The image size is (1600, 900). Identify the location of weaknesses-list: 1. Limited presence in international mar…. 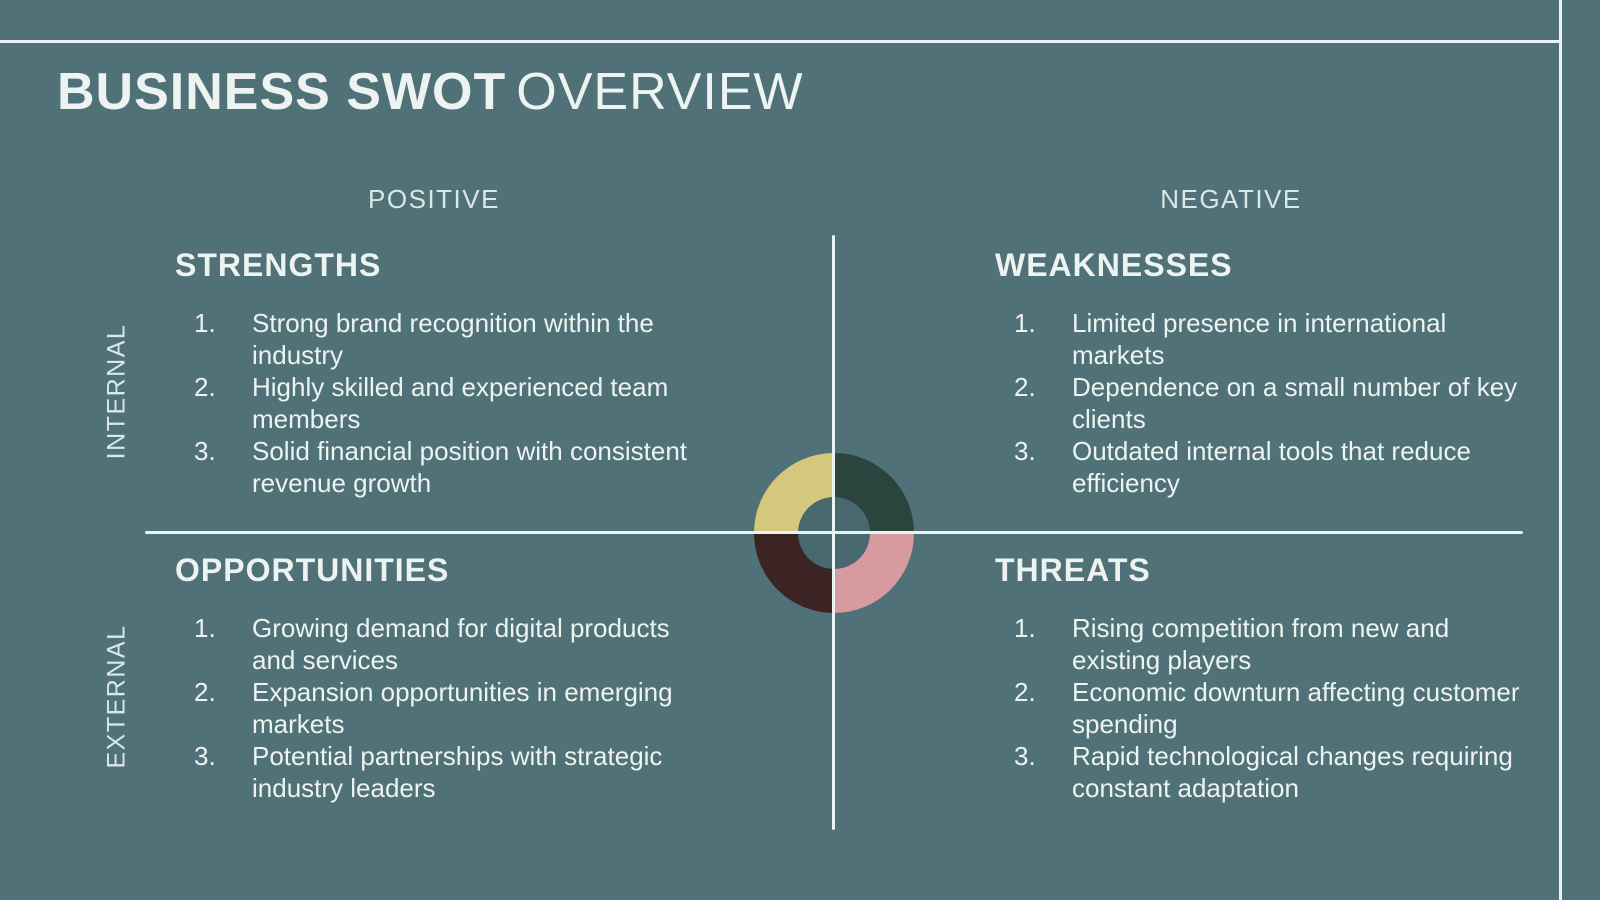
(1260, 403).